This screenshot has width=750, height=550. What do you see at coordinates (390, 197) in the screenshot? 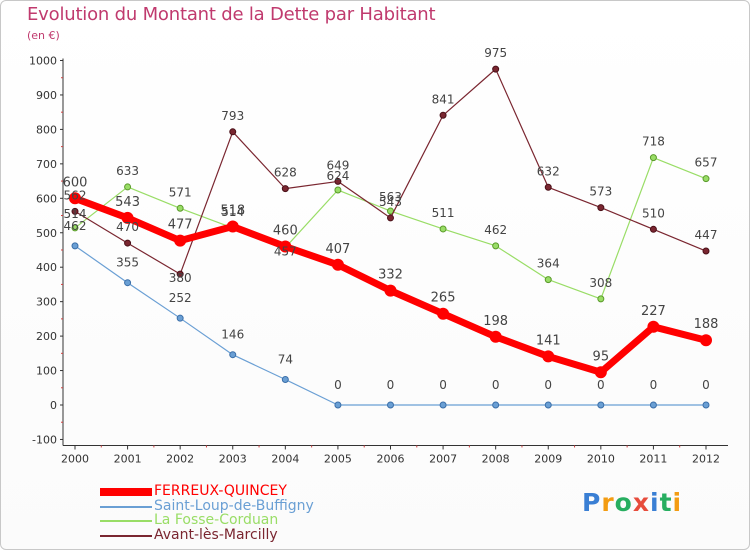
I see `data-label: 563` at bounding box center [390, 197].